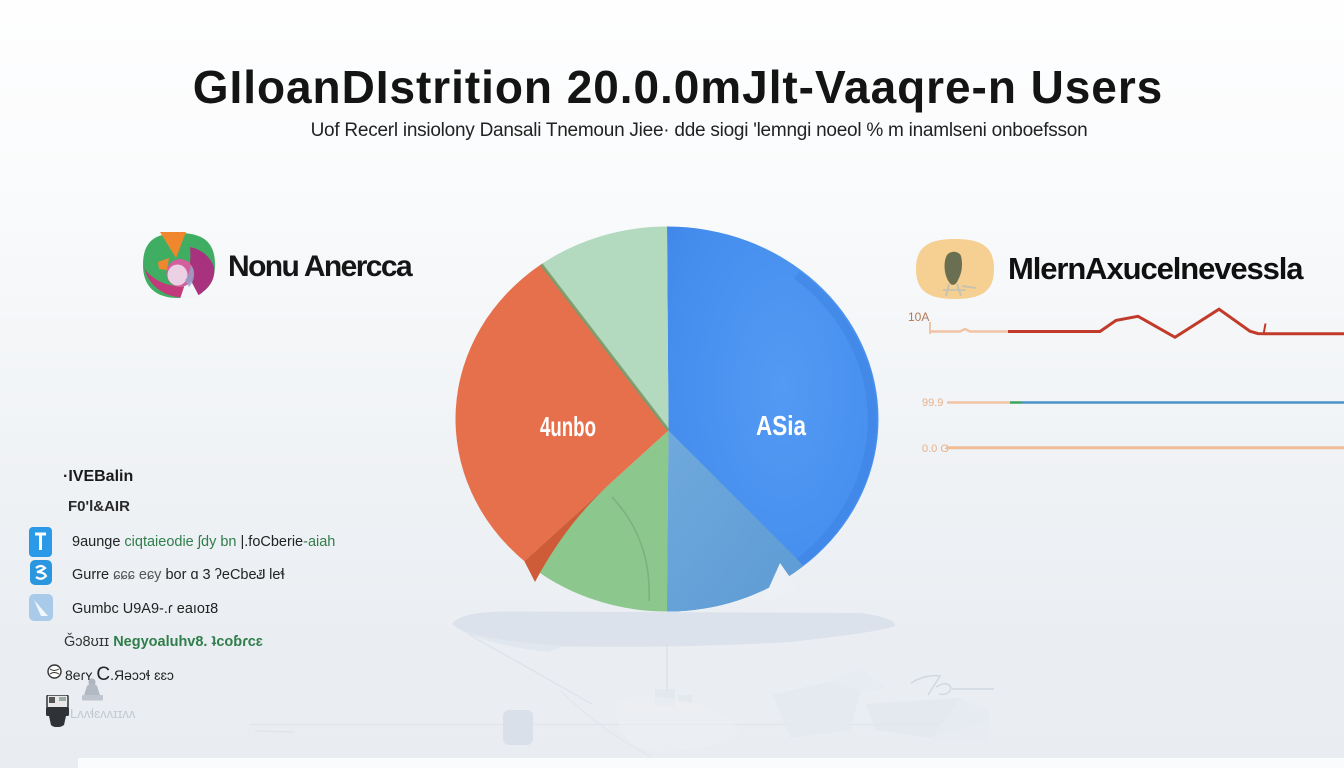  I want to click on svg-text: 10A, so click(918, 317).